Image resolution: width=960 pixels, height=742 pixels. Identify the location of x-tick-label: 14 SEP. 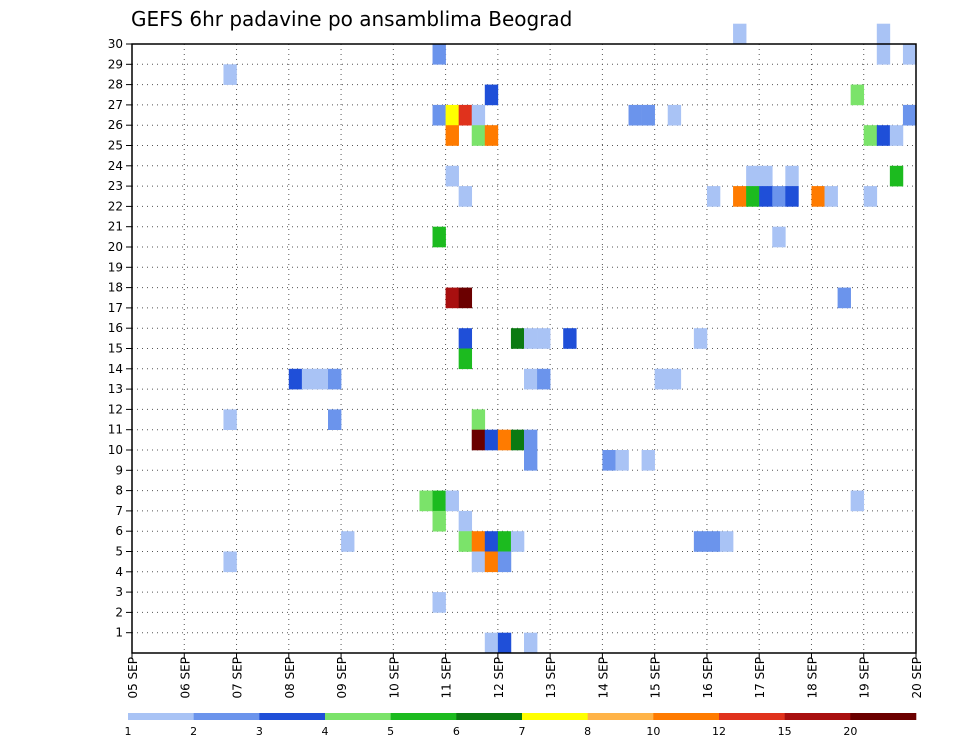
(603, 678).